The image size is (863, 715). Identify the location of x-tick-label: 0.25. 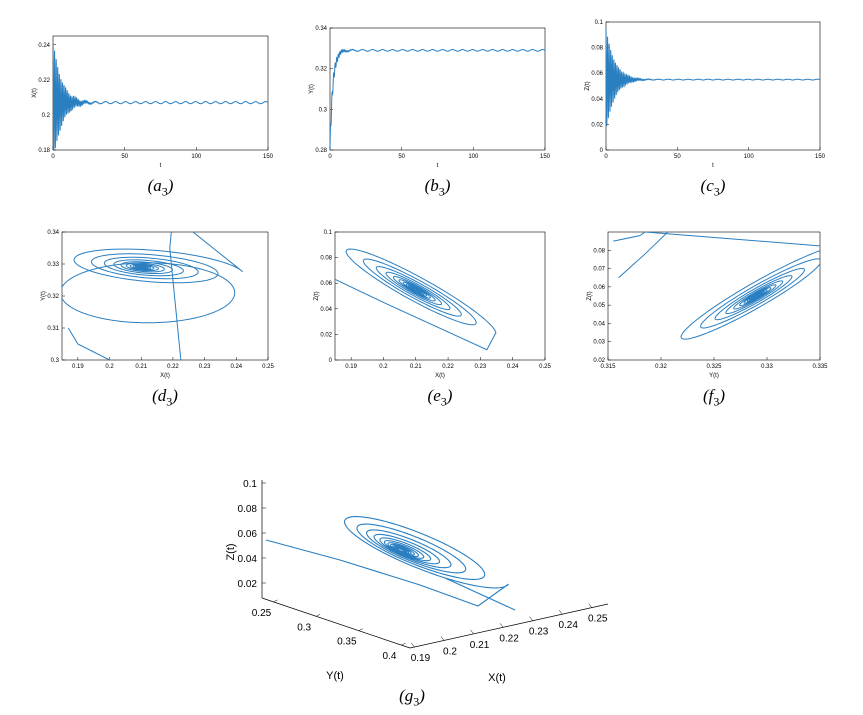
(268, 367).